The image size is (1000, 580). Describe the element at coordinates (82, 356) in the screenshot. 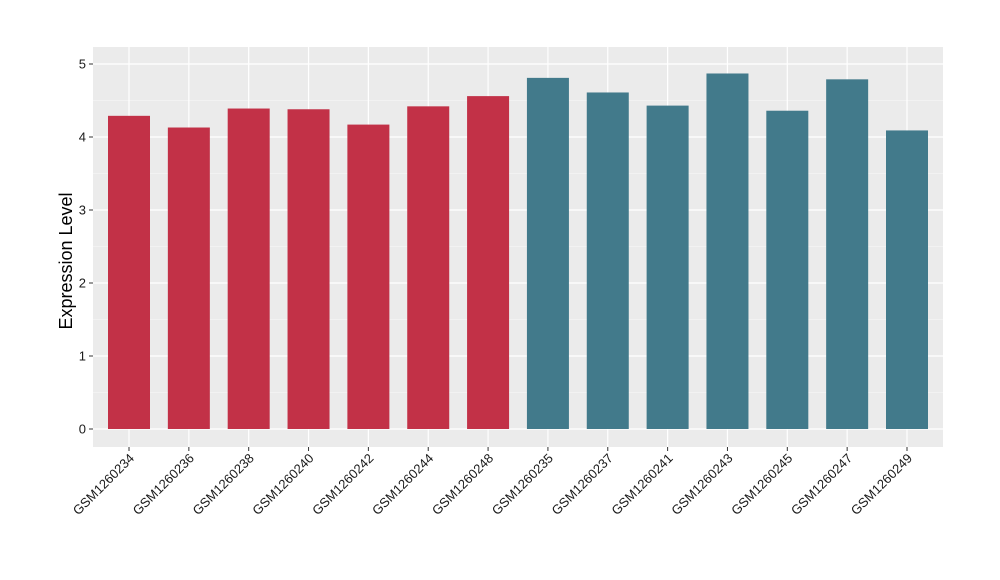

I see `y-tick-label: 1` at that location.